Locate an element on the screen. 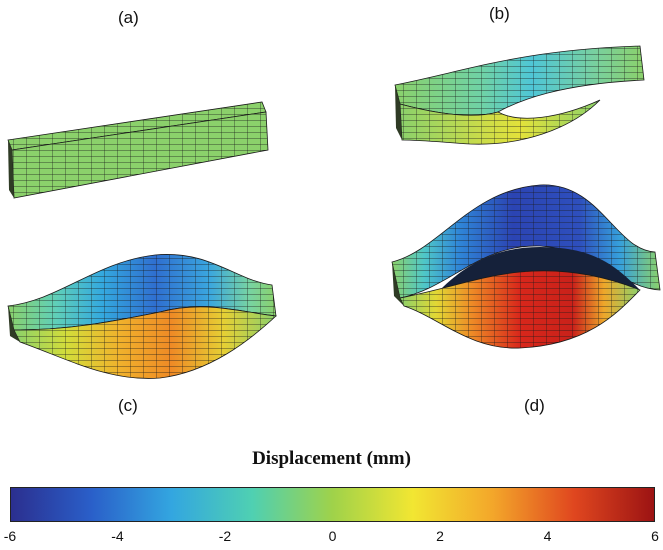 This screenshot has height=550, width=663. panel-b-beam is located at coordinates (519, 95).